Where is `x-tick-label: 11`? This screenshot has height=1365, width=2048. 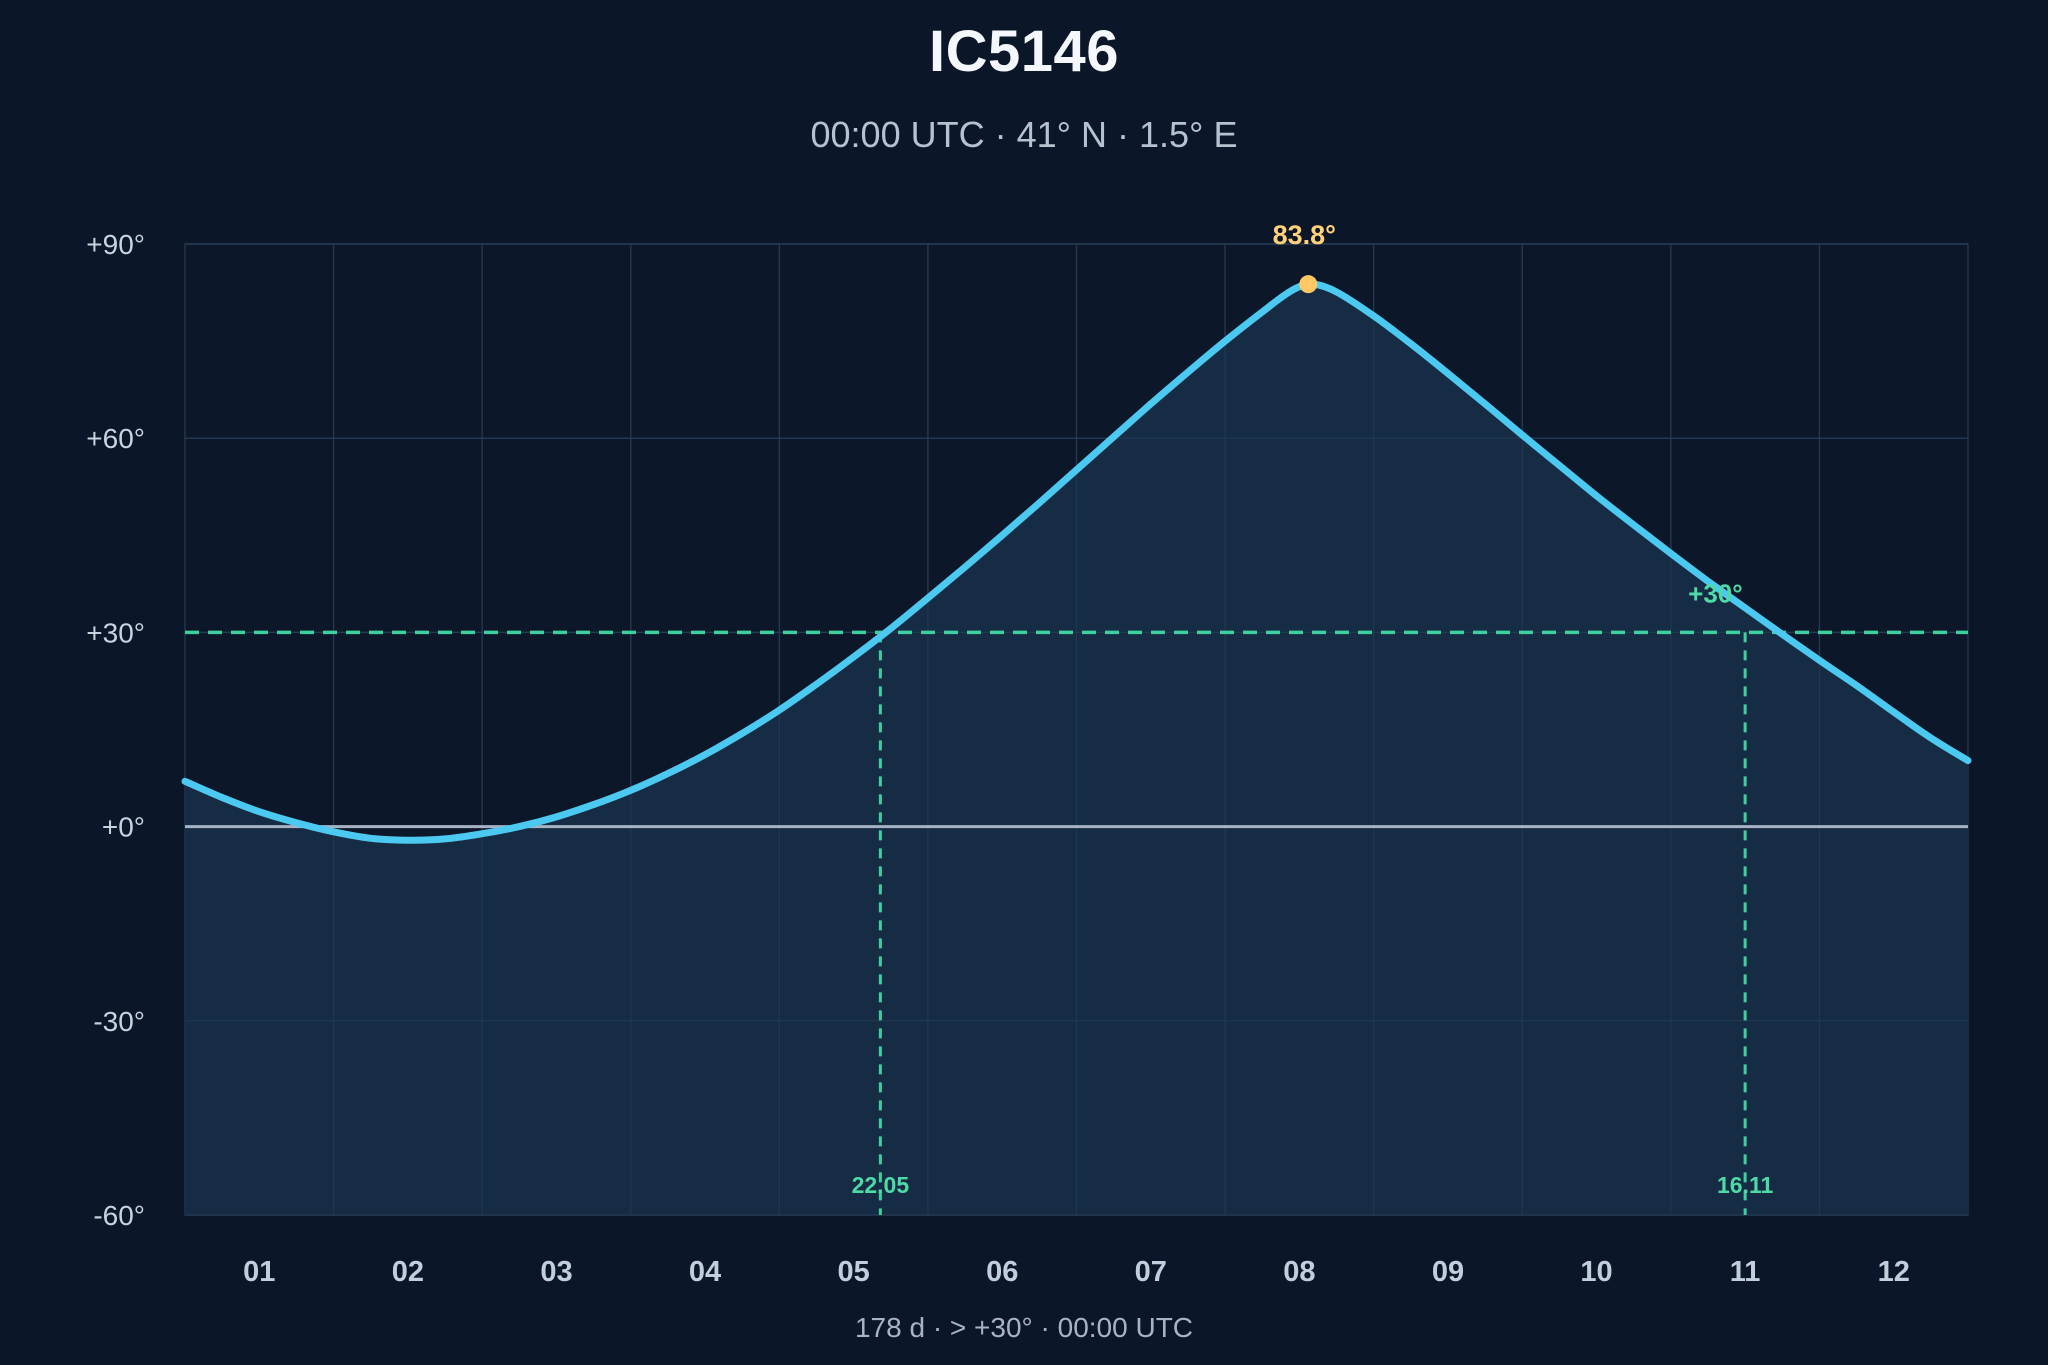
x-tick-label: 11 is located at coordinates (1745, 1272).